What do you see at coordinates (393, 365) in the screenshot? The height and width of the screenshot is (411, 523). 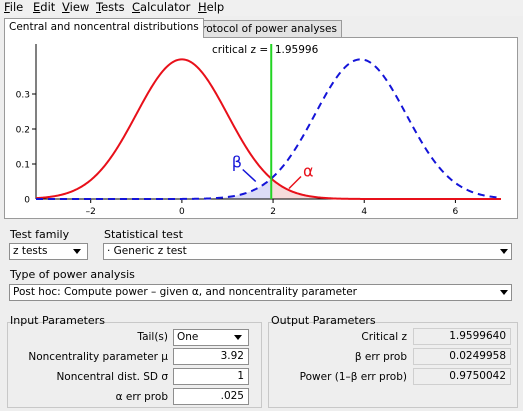 I see `output-parameters-group` at bounding box center [393, 365].